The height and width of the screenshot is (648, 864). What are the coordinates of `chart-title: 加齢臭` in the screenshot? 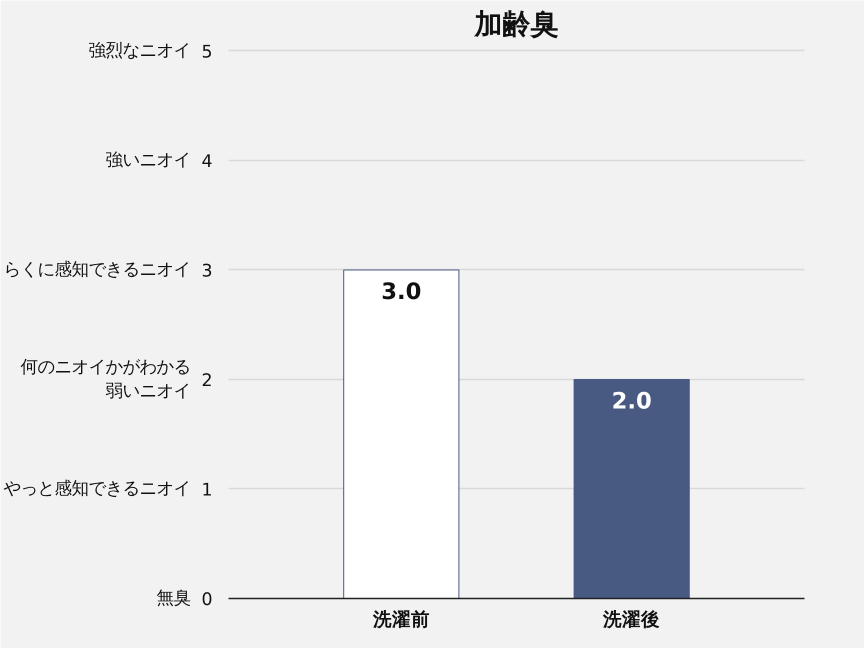 It's located at (516, 24).